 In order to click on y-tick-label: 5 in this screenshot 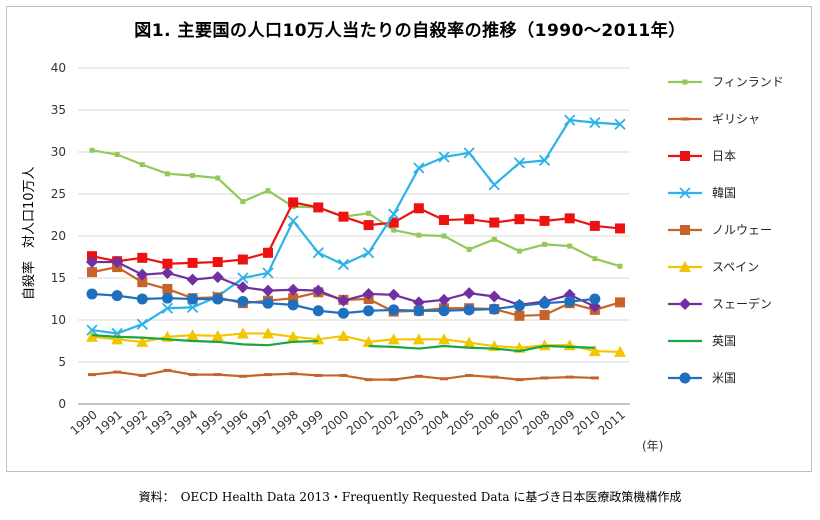, I will do `click(62, 362)`.